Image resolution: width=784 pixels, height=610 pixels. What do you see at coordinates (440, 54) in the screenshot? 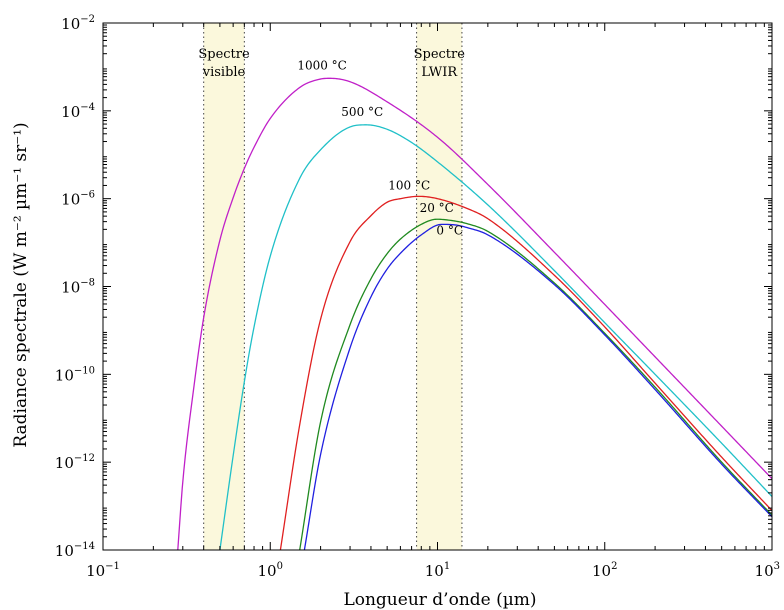
I see `band-label-1-0: Spectre` at bounding box center [440, 54].